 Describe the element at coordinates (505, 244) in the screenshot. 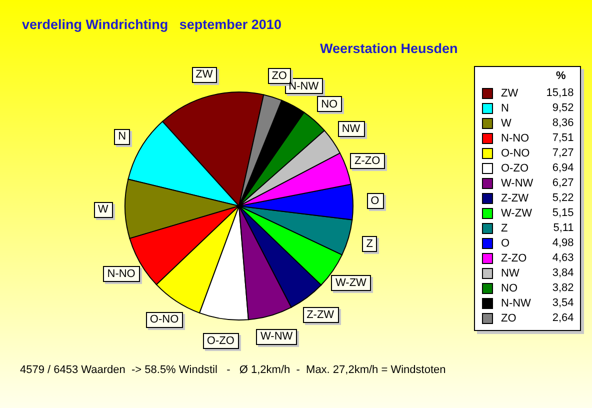

I see `legend-label: O` at that location.